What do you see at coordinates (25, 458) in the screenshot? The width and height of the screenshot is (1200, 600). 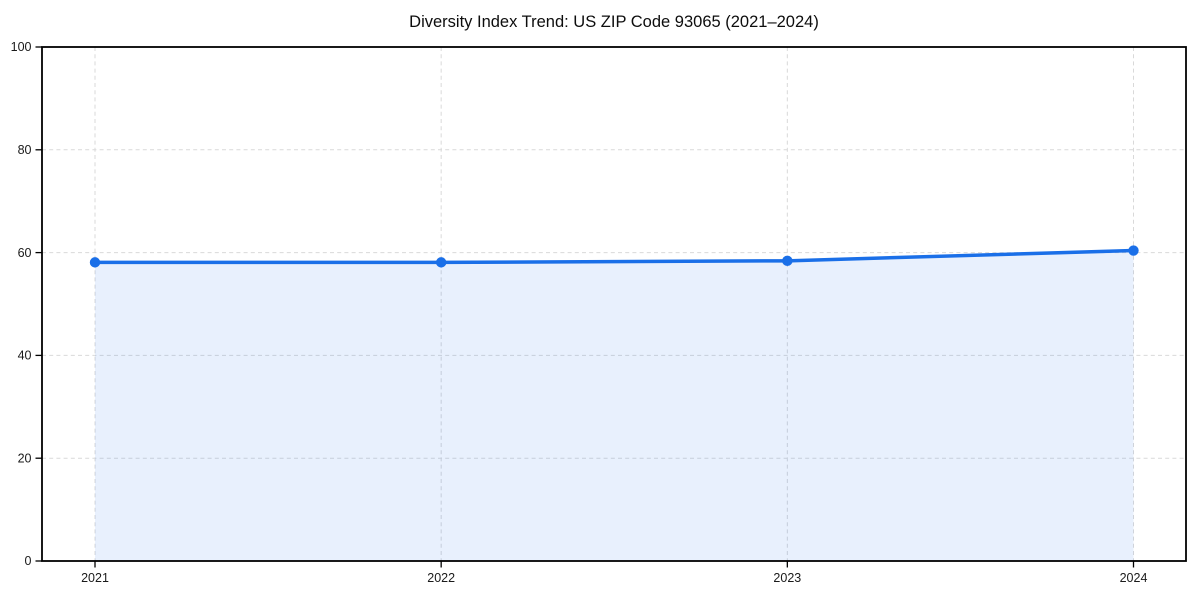 I see `y-tick-label: 20` at bounding box center [25, 458].